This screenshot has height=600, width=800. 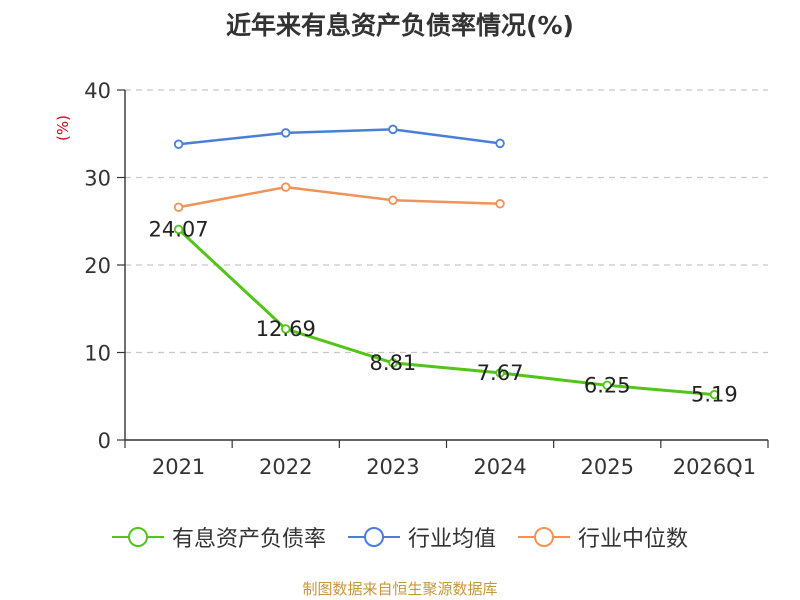 I want to click on legend-marker-orange-icon, so click(x=544, y=537).